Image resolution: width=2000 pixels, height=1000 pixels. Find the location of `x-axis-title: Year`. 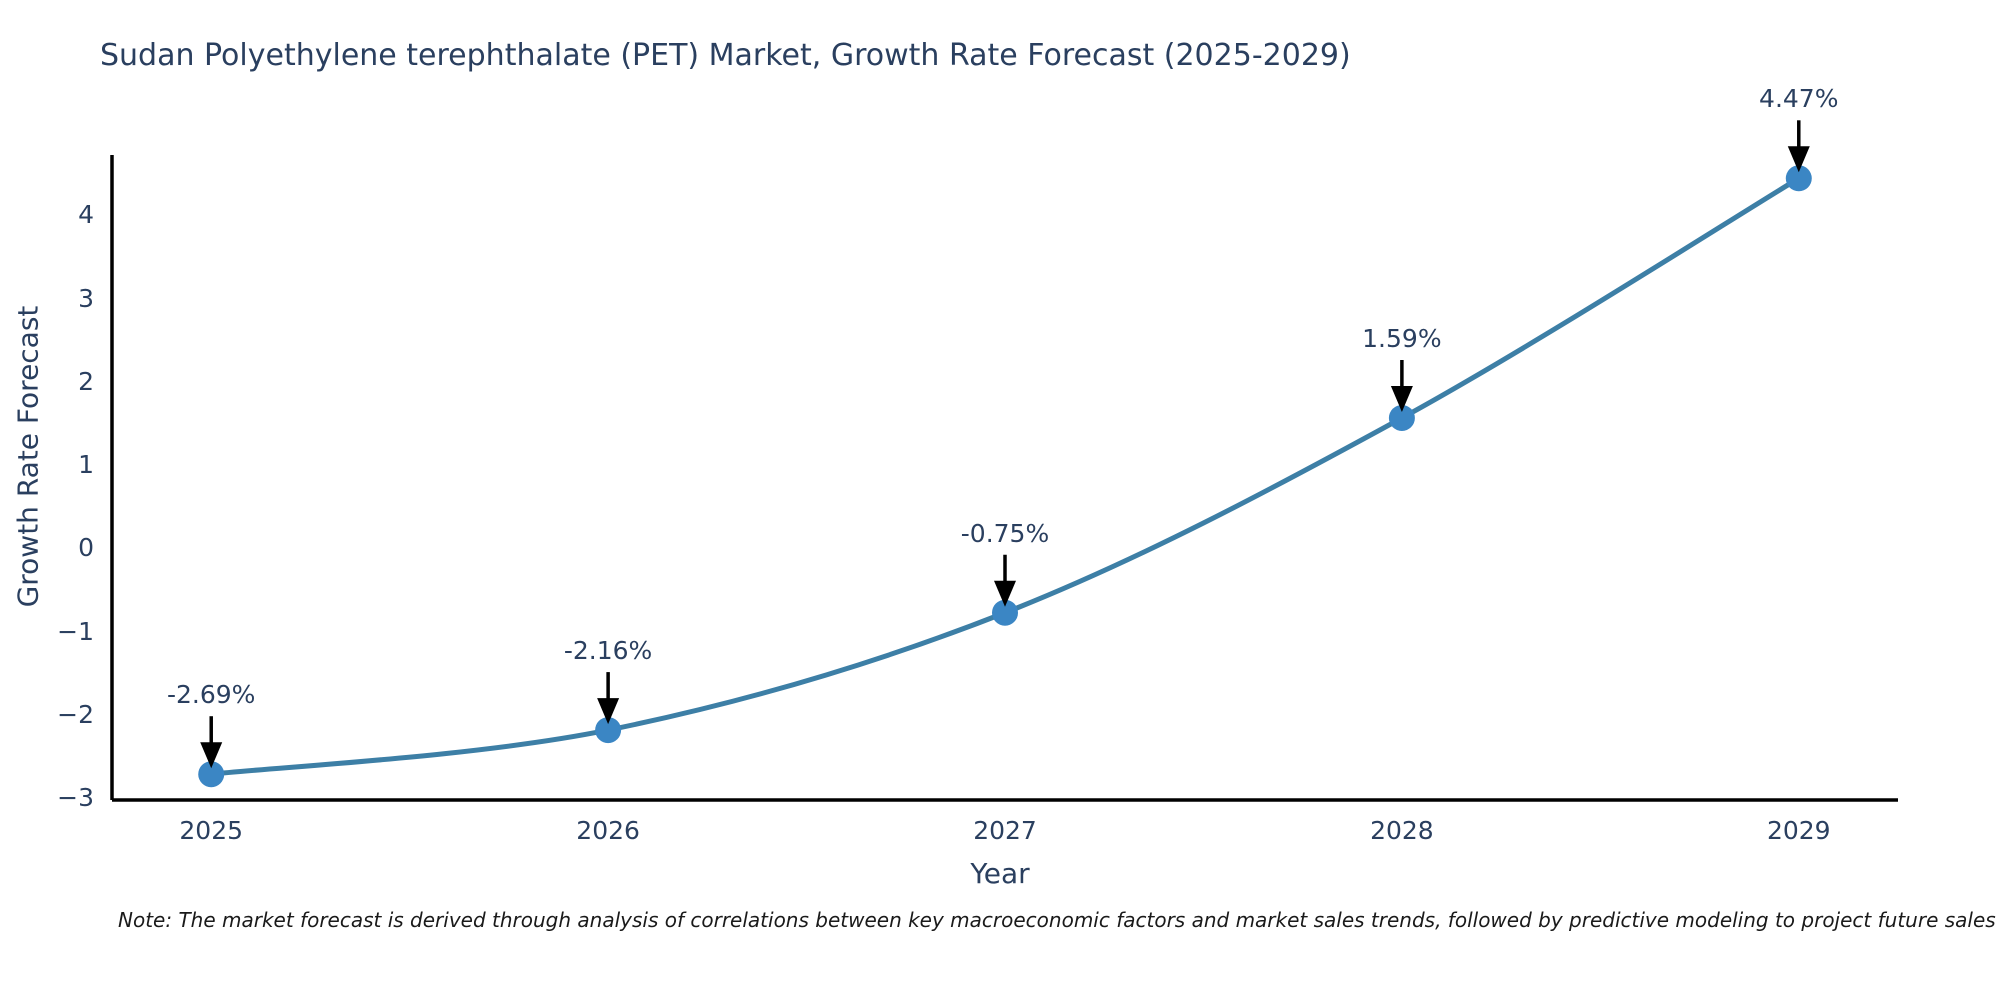

x-axis-title: Year is located at coordinates (1000, 873).